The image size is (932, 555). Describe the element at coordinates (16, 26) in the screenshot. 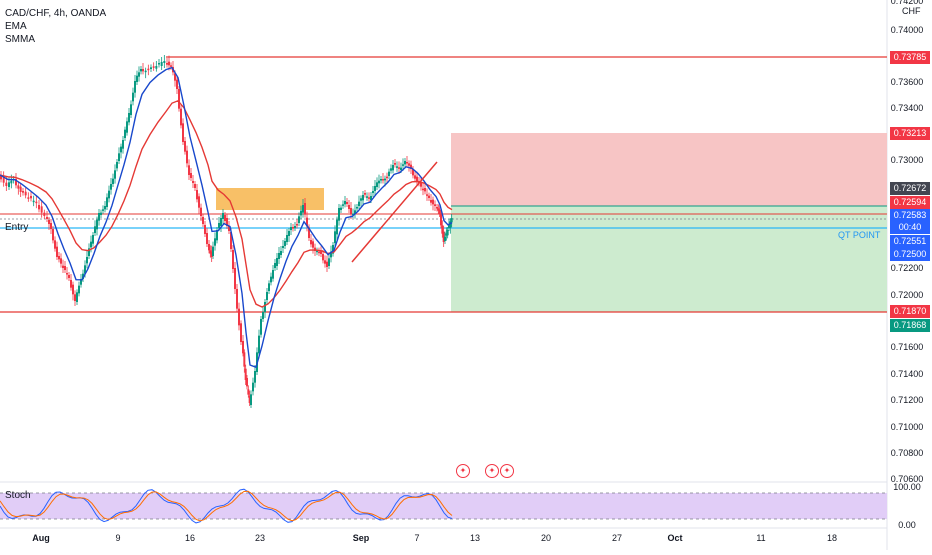

I see `ema-legend: EMA` at that location.